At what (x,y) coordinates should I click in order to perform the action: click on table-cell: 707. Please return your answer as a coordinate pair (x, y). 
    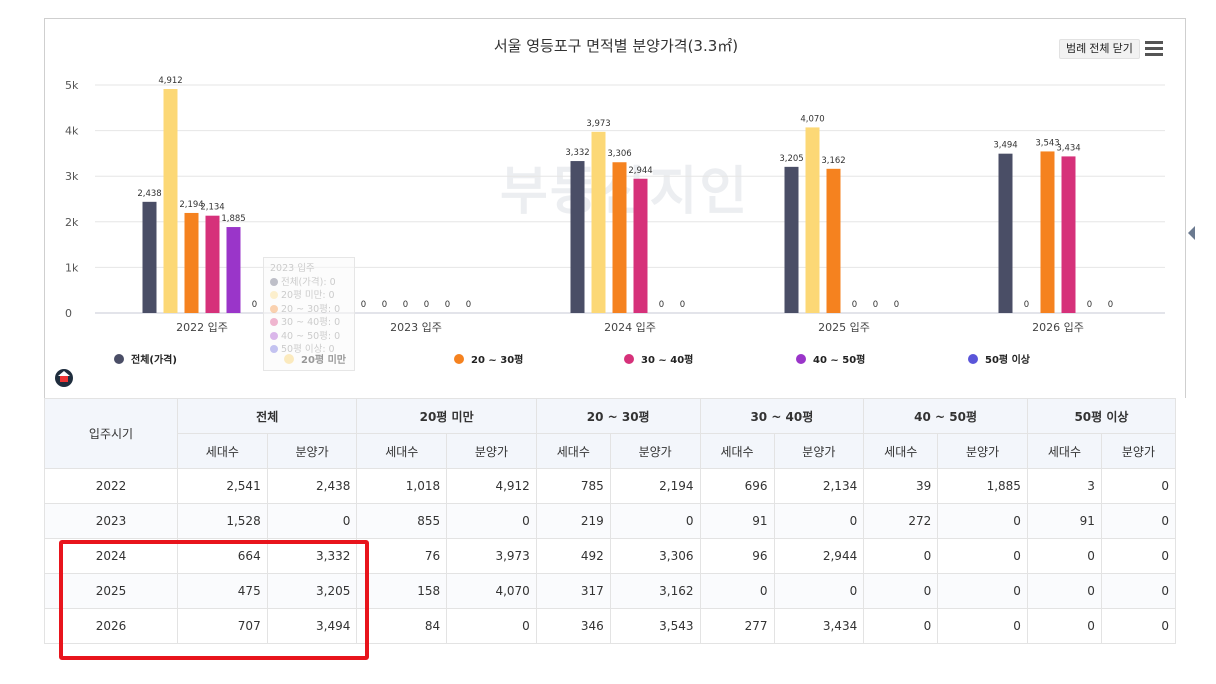
    Looking at the image, I should click on (222, 626).